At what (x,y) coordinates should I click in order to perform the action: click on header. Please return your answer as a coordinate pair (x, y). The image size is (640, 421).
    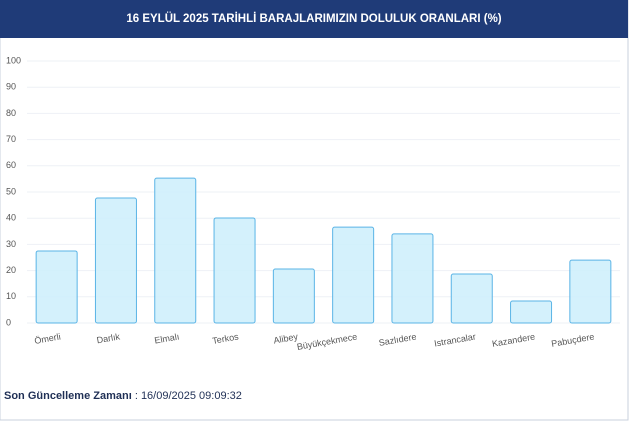
    Looking at the image, I should click on (314, 19).